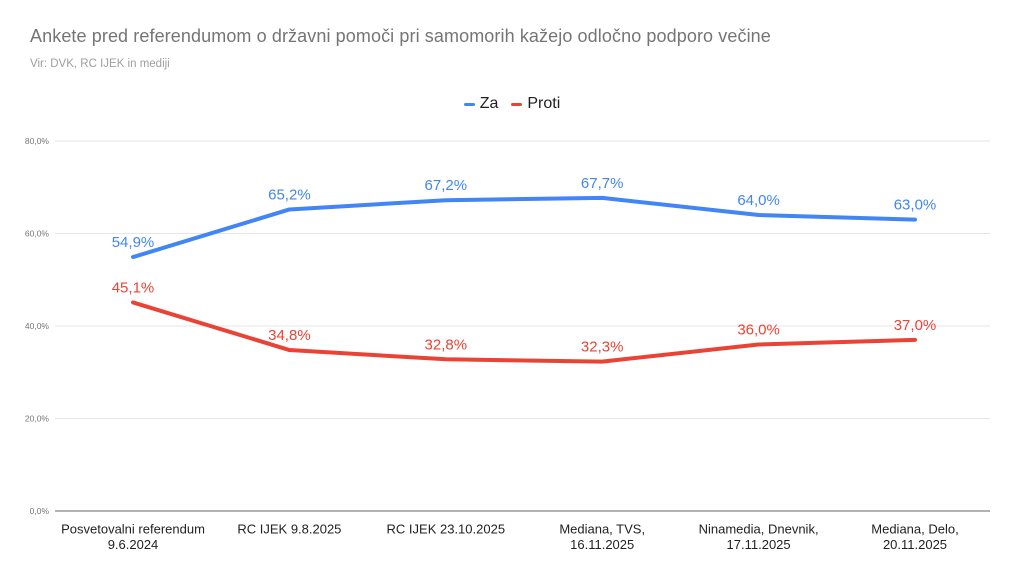  Describe the element at coordinates (133, 529) in the screenshot. I see `x-category-label-line: Posvetovalni referendum` at that location.